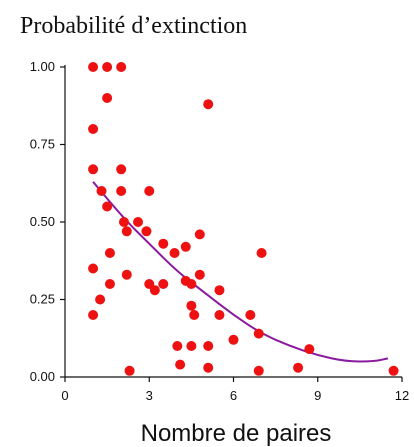  Describe the element at coordinates (42, 376) in the screenshot. I see `y-tick-label: 0.00` at that location.